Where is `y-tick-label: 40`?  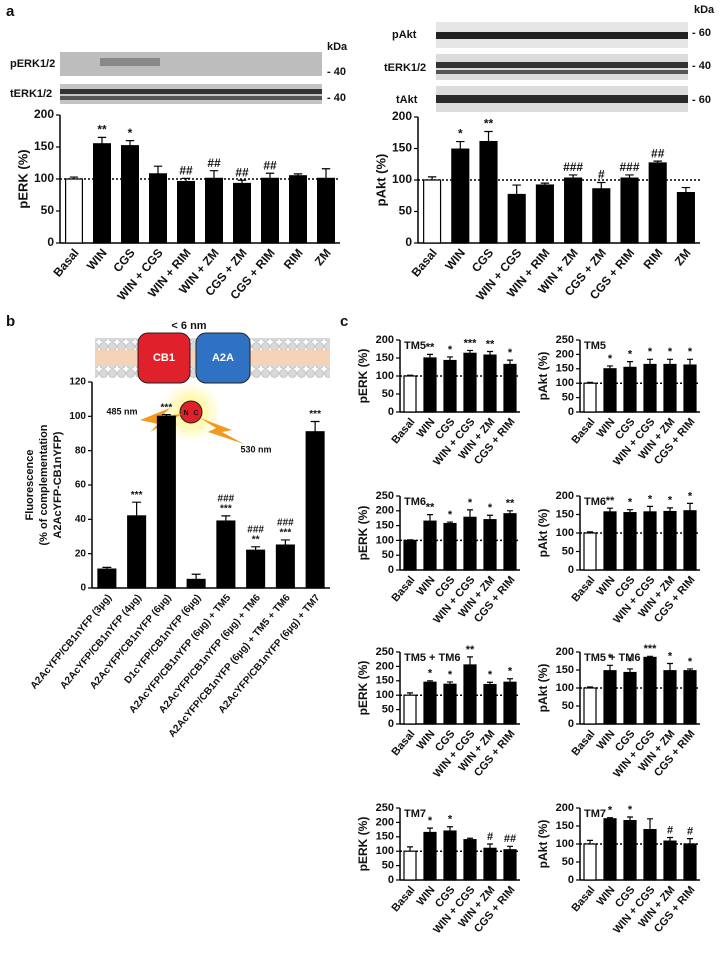
y-tick-label: 40 is located at coordinates (81, 519).